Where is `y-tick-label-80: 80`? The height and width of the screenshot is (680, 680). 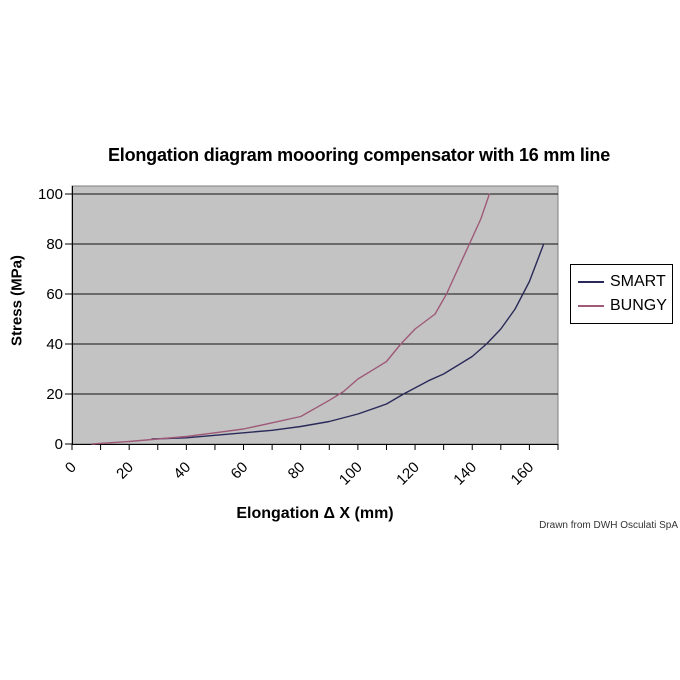
y-tick-label-80: 80 is located at coordinates (54, 244).